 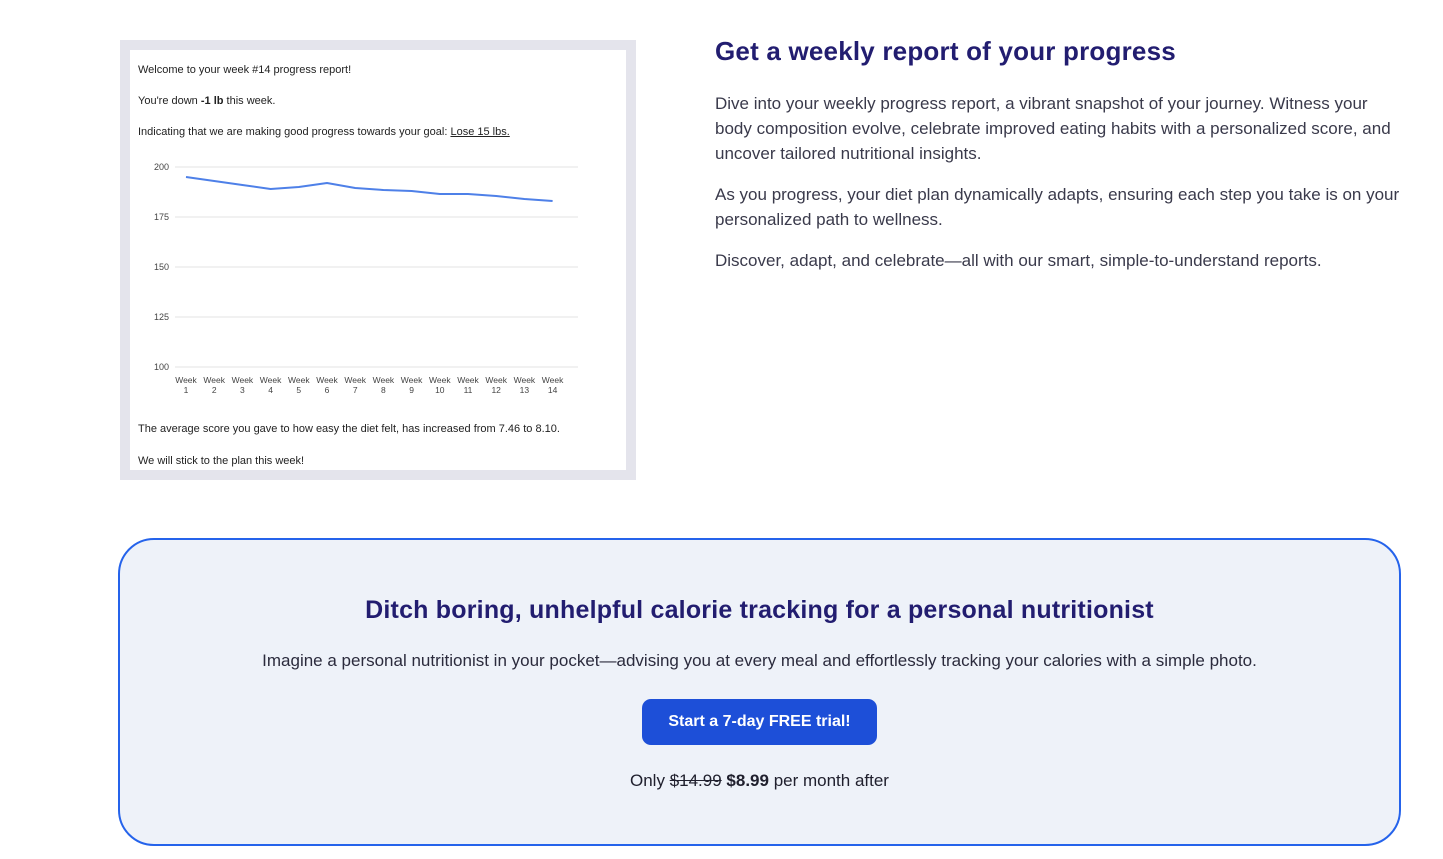 What do you see at coordinates (161, 167) in the screenshot?
I see `svg-text: 200` at bounding box center [161, 167].